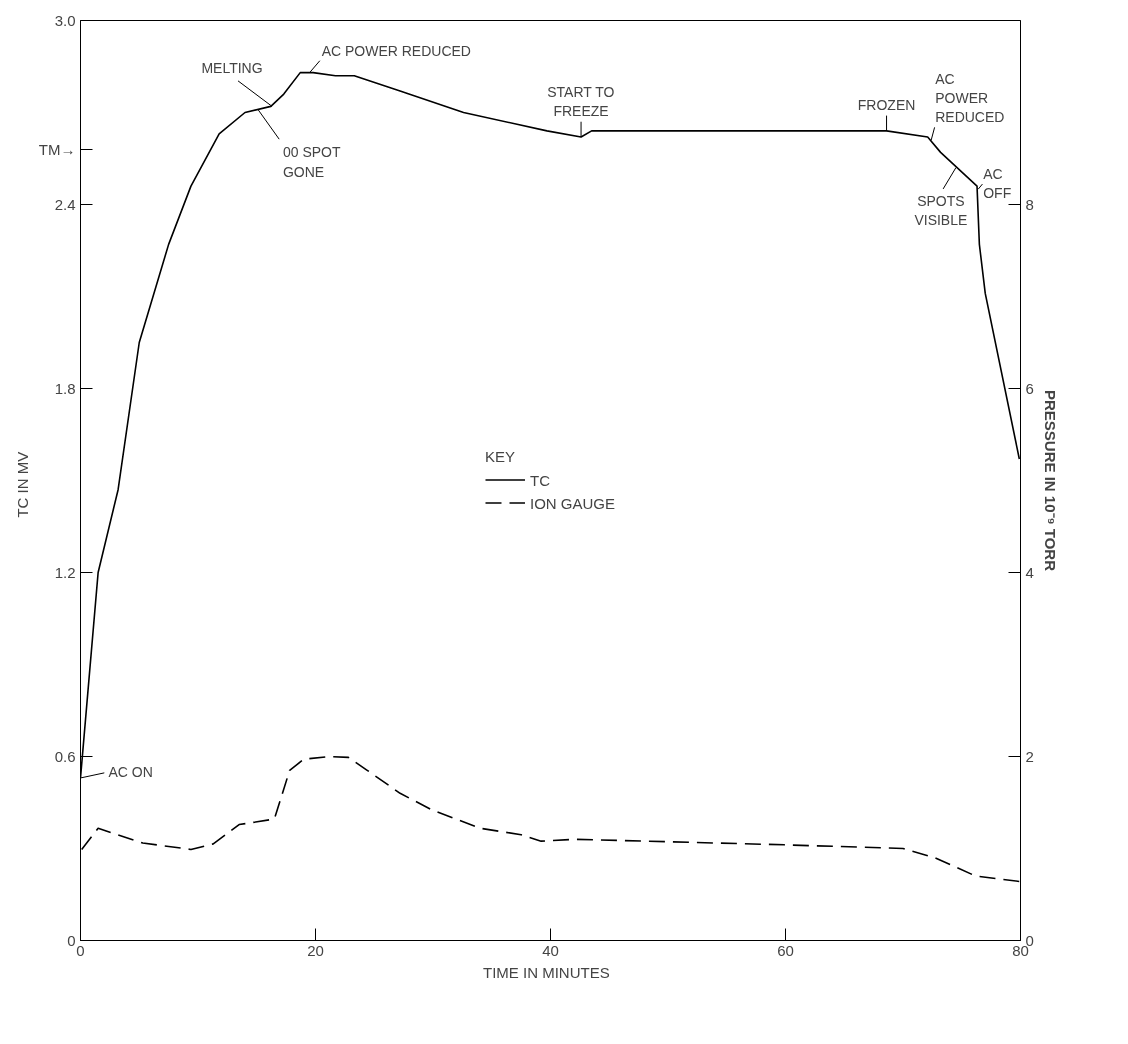 The image size is (1128, 1044). What do you see at coordinates (550, 950) in the screenshot?
I see `x-tick-label: 40` at bounding box center [550, 950].